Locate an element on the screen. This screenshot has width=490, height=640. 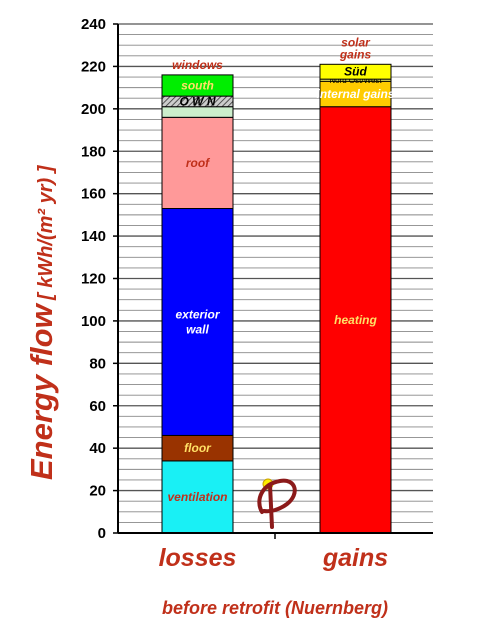
group-label: solar is located at coordinates (356, 42).